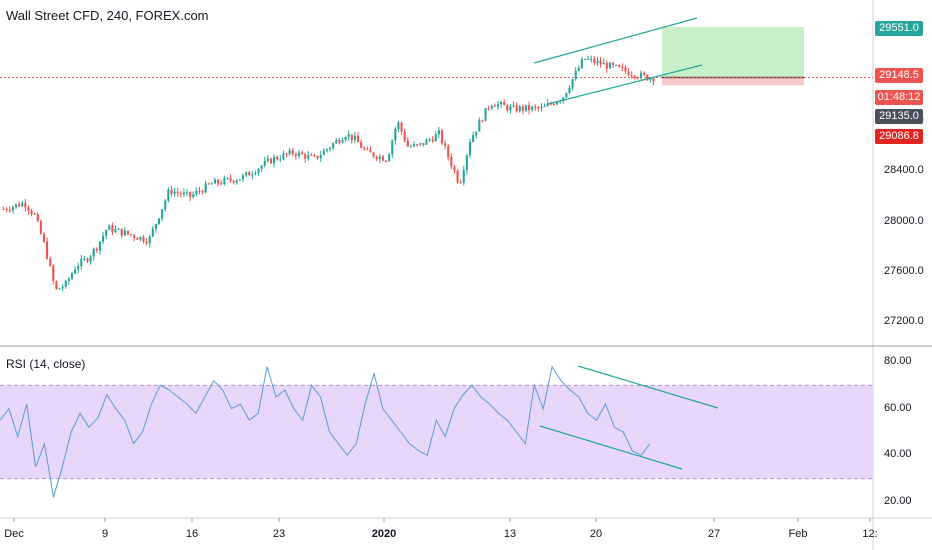 This screenshot has height=550, width=932. Describe the element at coordinates (898, 454) in the screenshot. I see `rsi-tick-label: 40.00` at that location.